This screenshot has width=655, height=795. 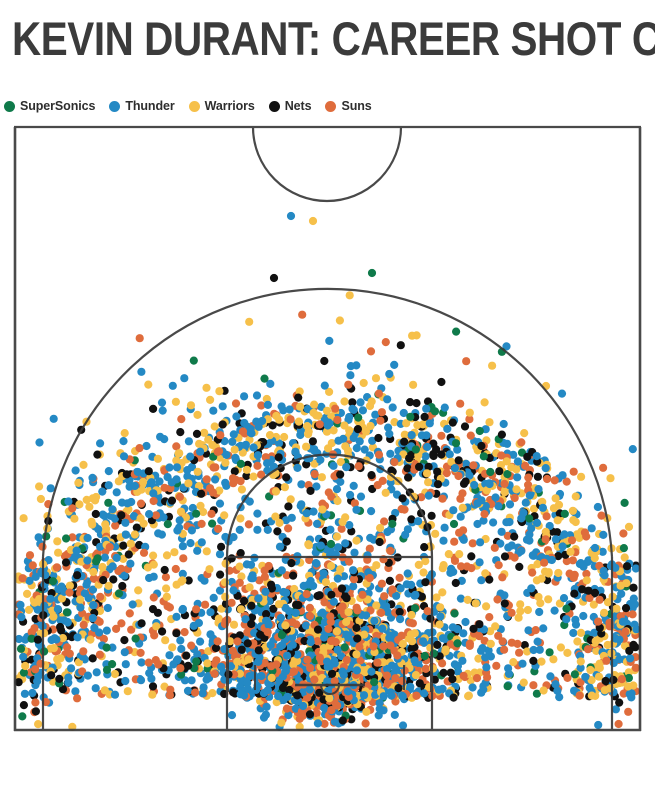 I want to click on legend-item-thunder: Thunder, so click(x=142, y=106).